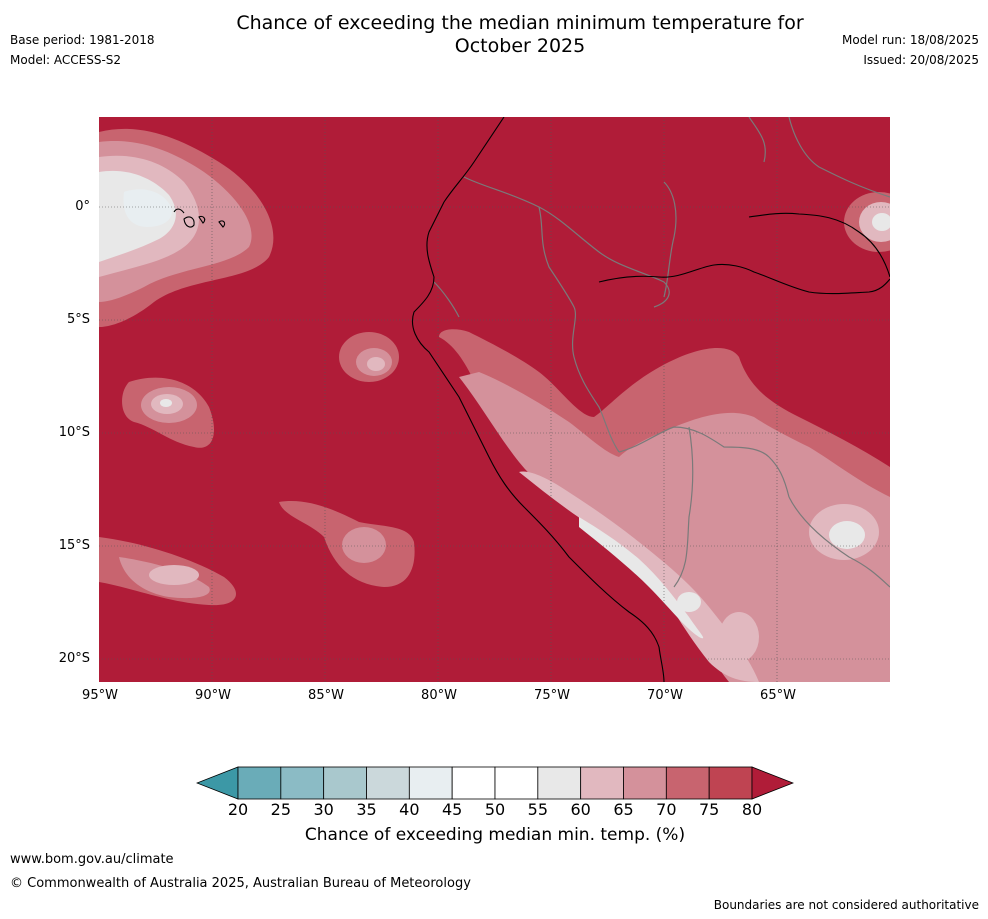  Describe the element at coordinates (520, 46) in the screenshot. I see `title-line-2: October 2025` at that location.